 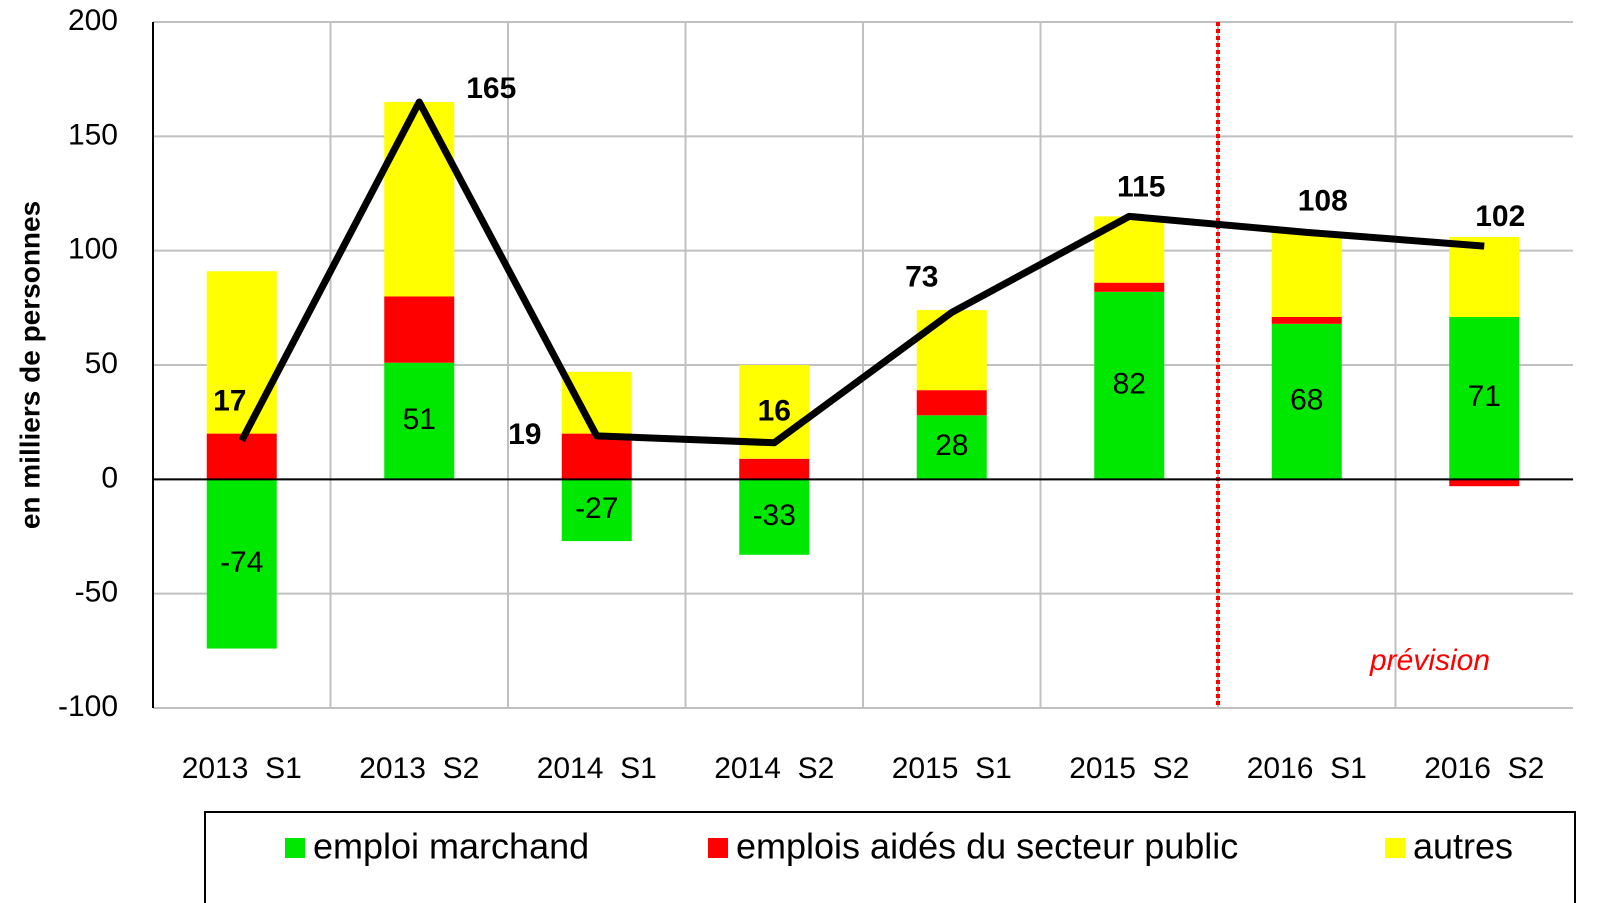 I want to click on data-label: 68, so click(x=1306, y=400).